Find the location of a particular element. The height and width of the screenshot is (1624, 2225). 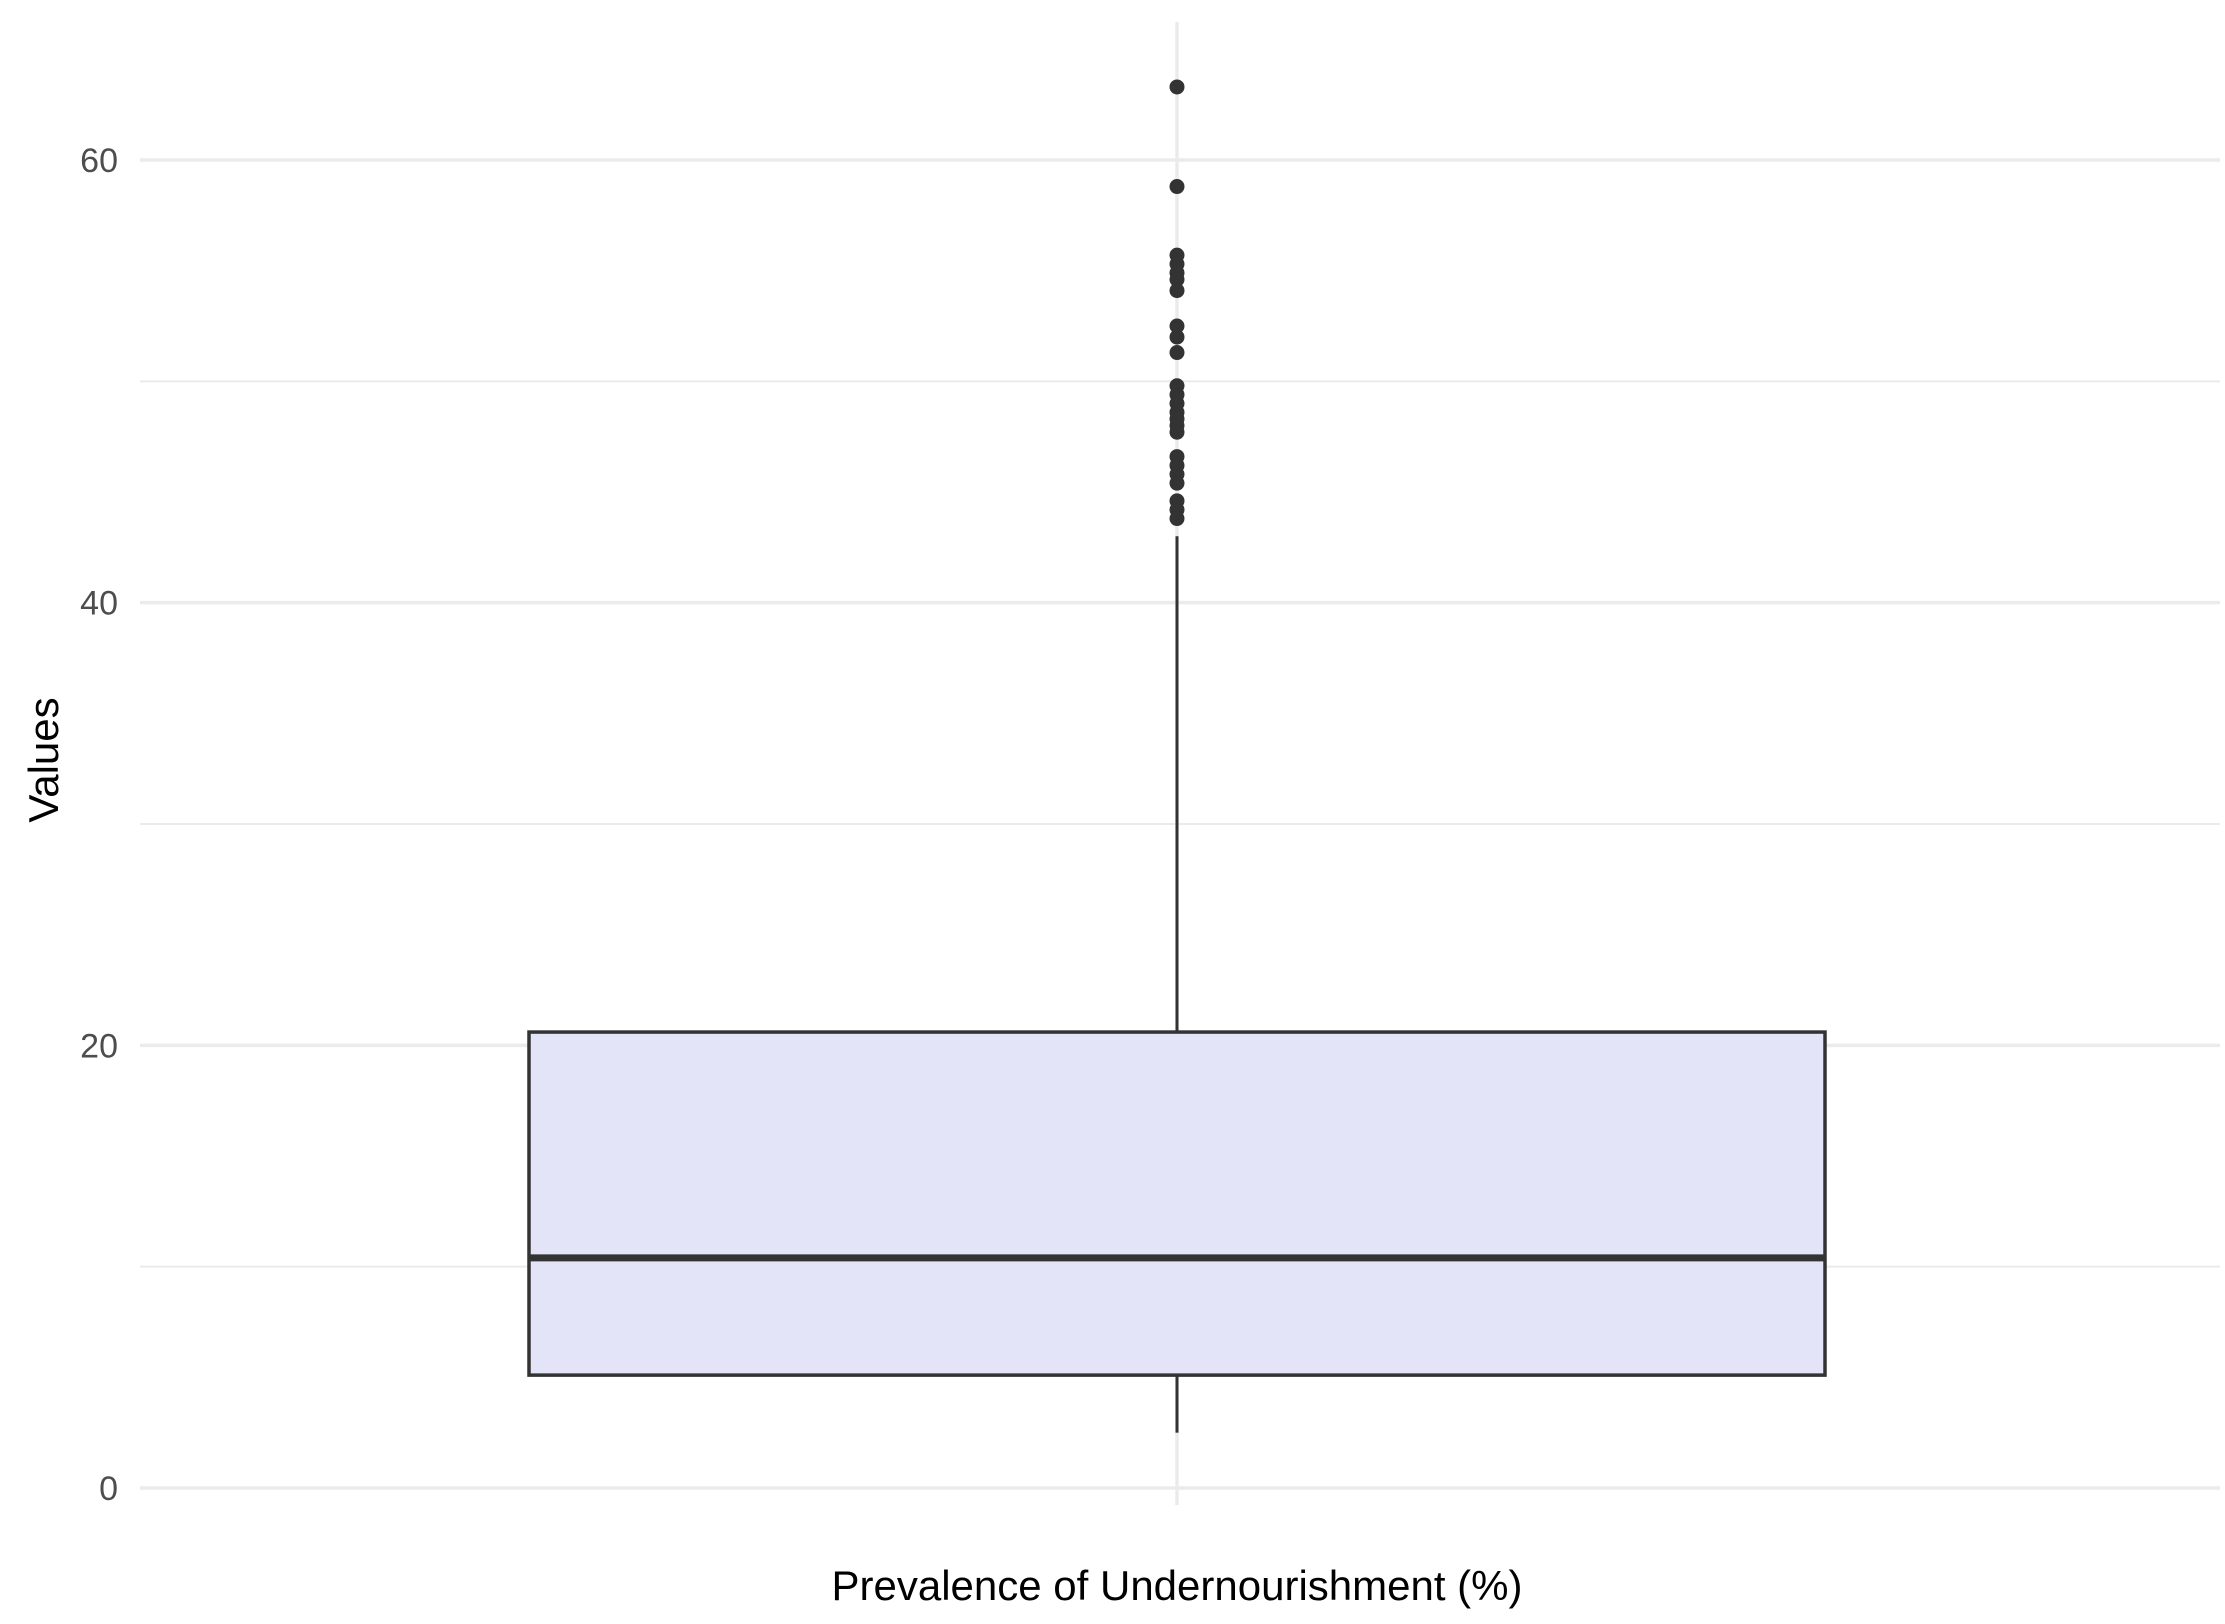

y-tick-label: 60 is located at coordinates (99, 161).